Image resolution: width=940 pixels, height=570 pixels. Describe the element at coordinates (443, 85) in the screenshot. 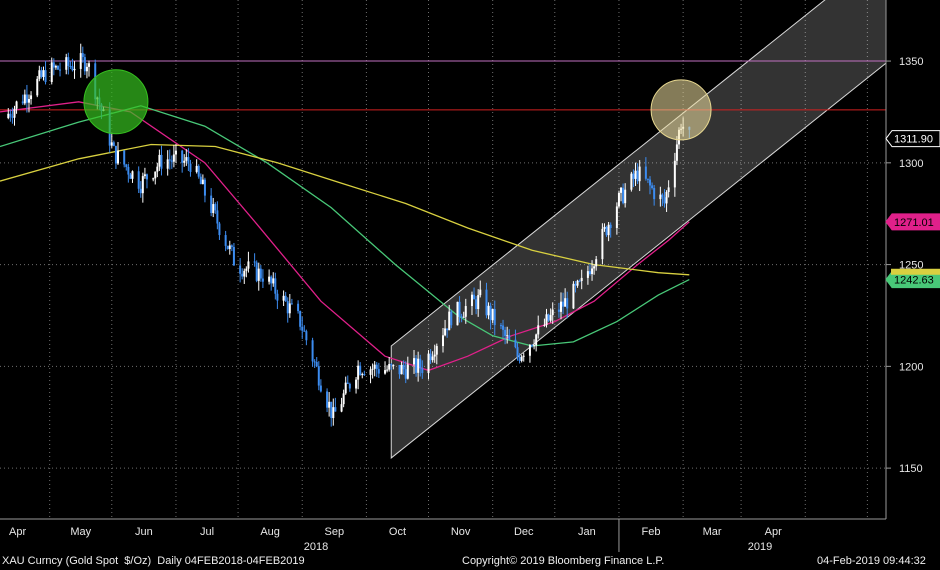

I see `horizontal-levels` at that location.